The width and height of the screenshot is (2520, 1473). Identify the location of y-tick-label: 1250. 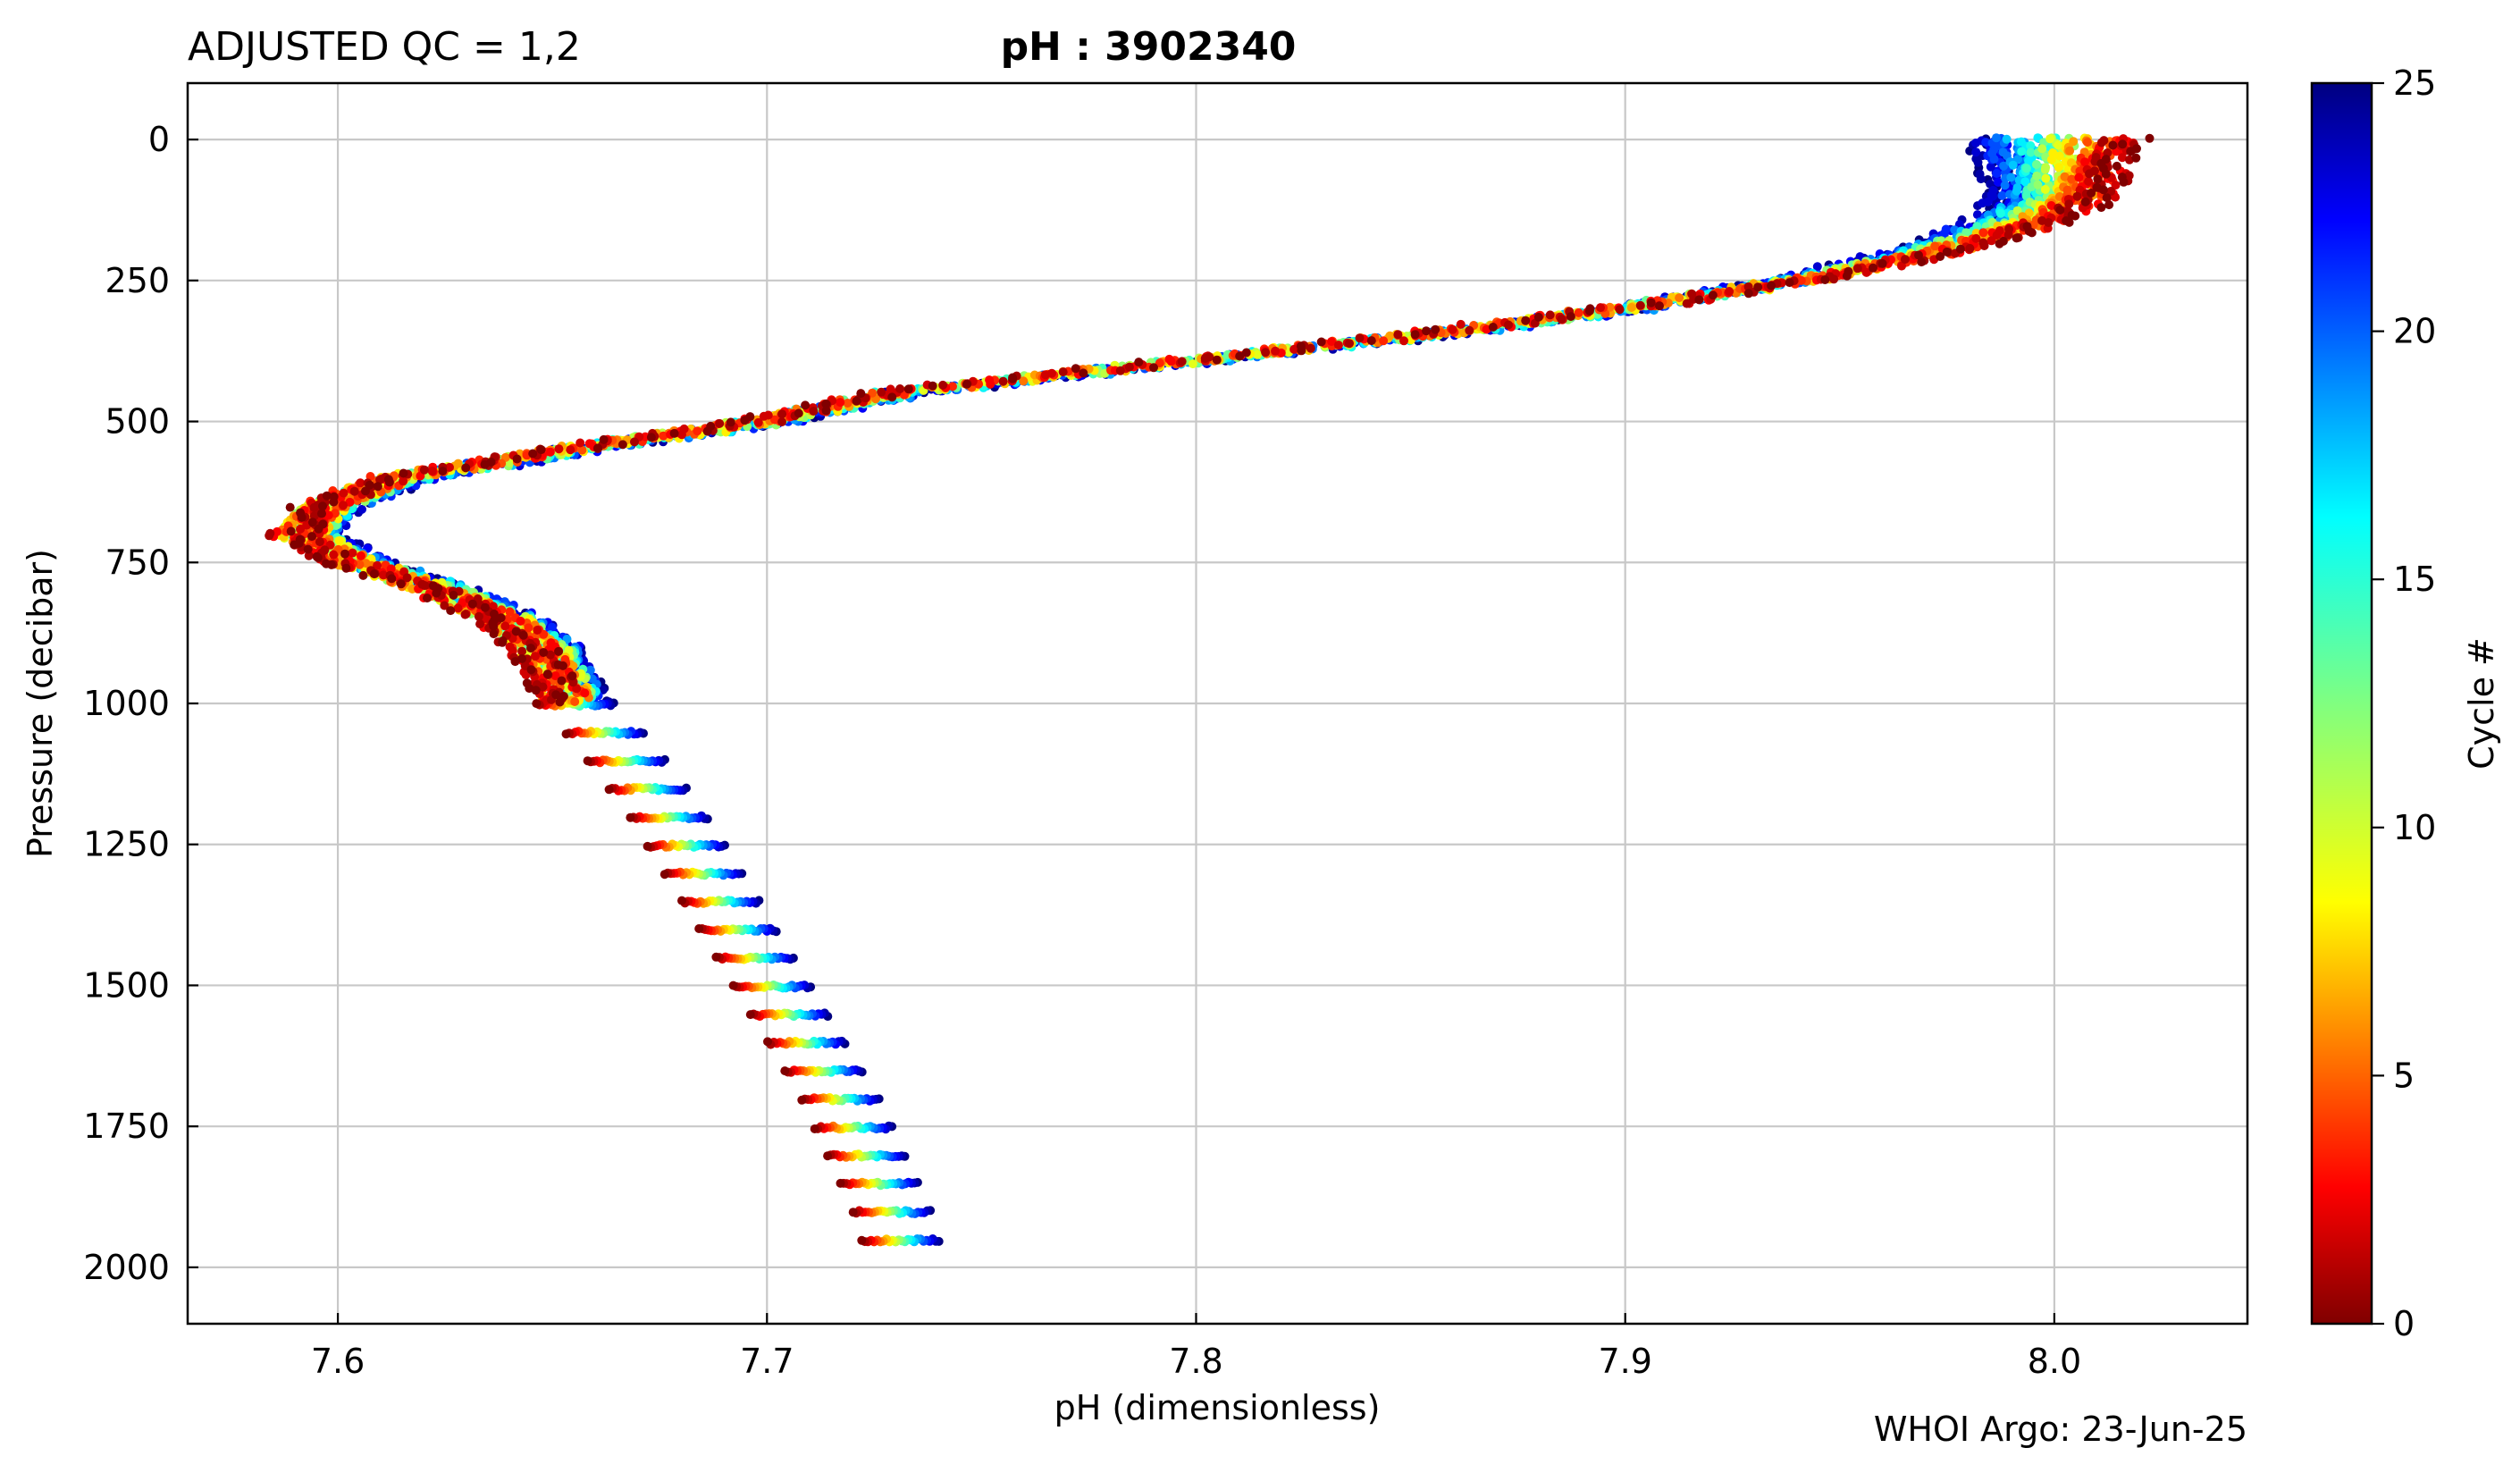
(127, 844).